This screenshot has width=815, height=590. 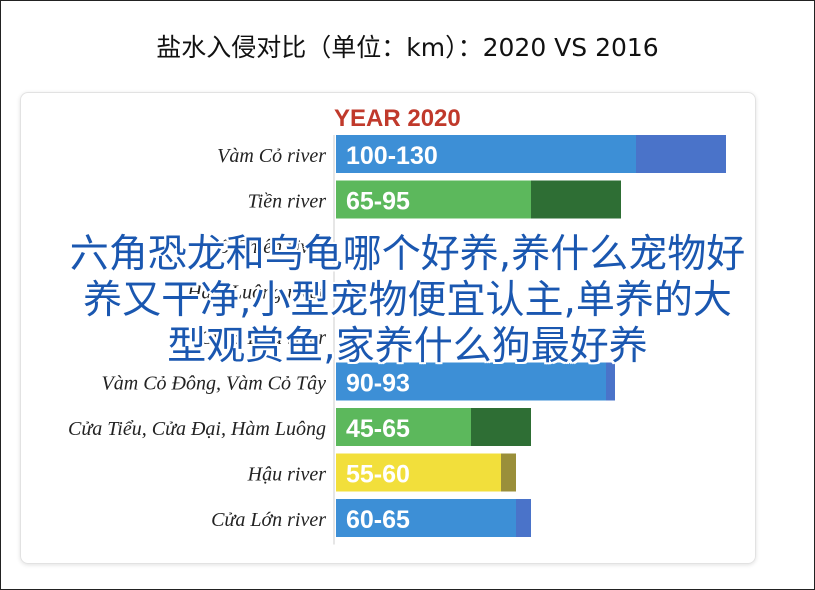 I want to click on data-label: 60-65, so click(x=378, y=520).